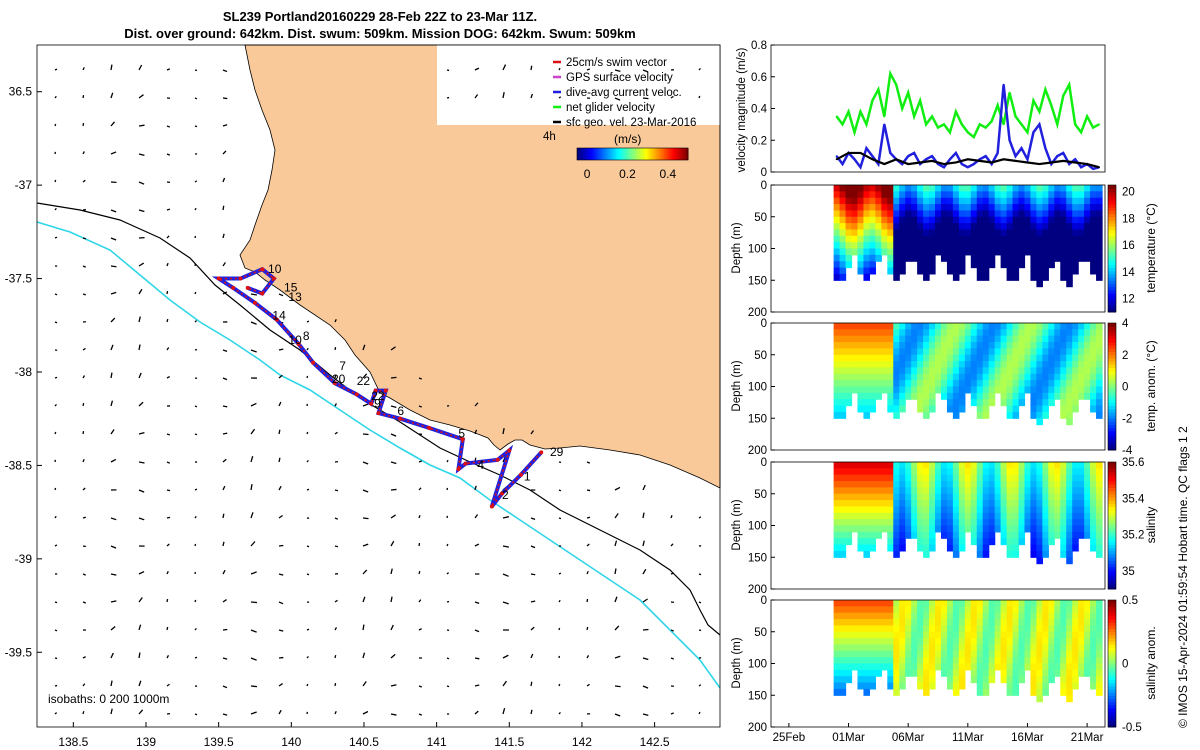 This screenshot has width=1200, height=750. What do you see at coordinates (24, 185) in the screenshot?
I see `y-tick-label: -37` at bounding box center [24, 185].